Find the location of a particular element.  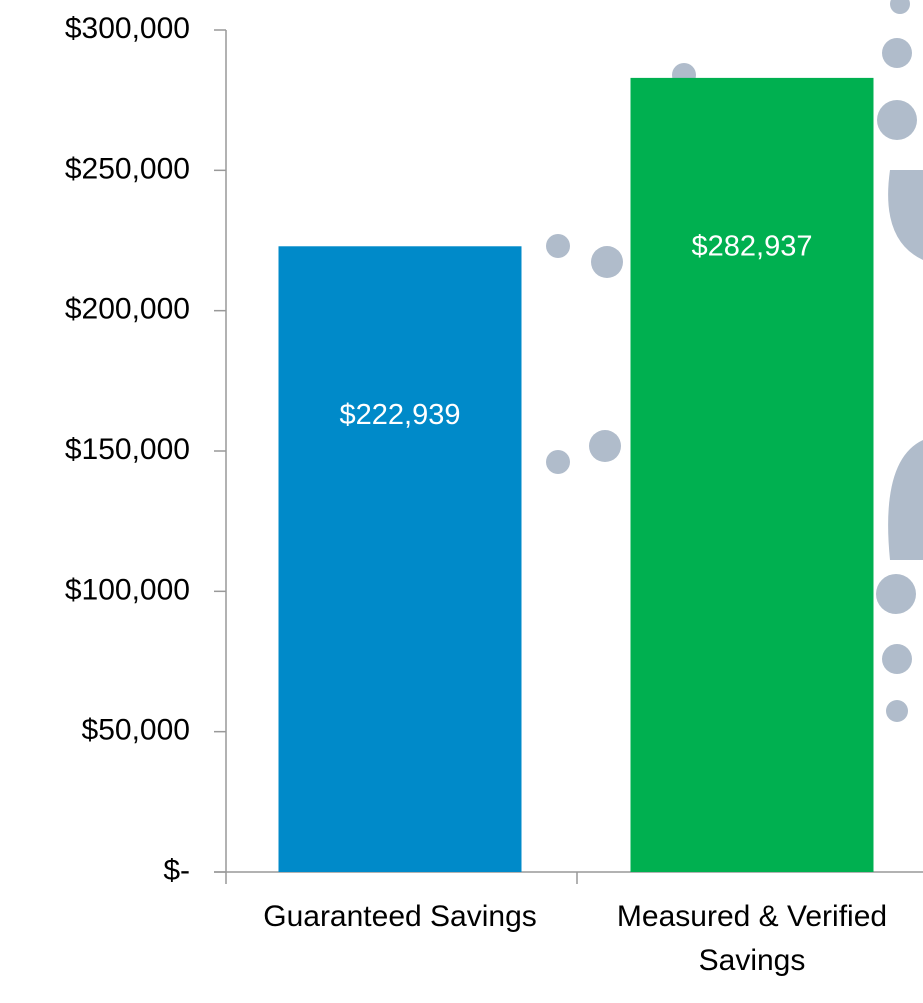

y-tick-label: $150,000 is located at coordinates (127, 449).